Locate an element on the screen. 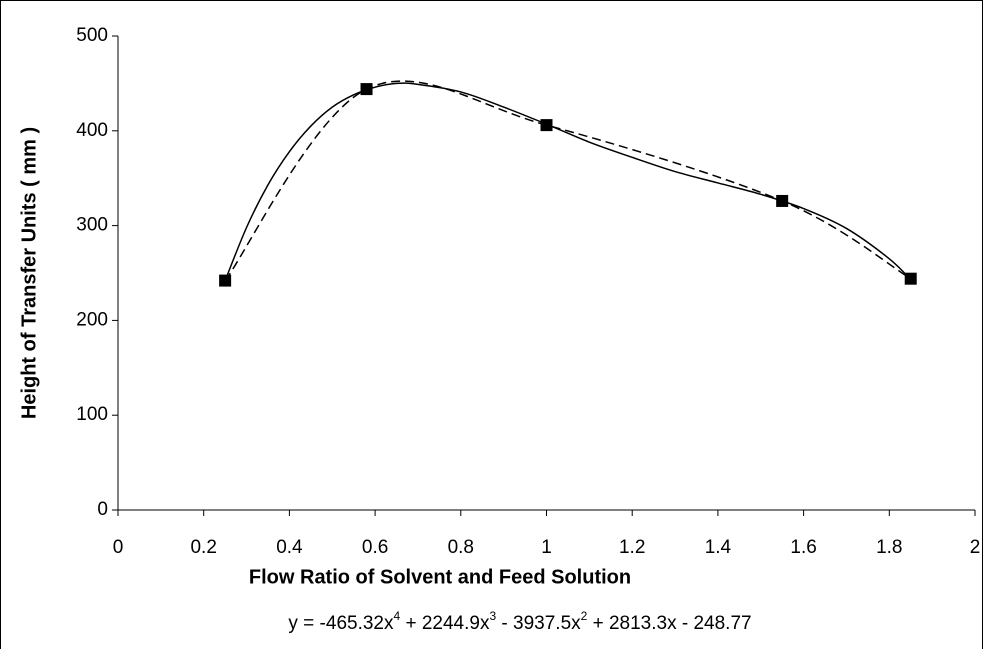  x-tick-label: 1.6 is located at coordinates (803, 547).